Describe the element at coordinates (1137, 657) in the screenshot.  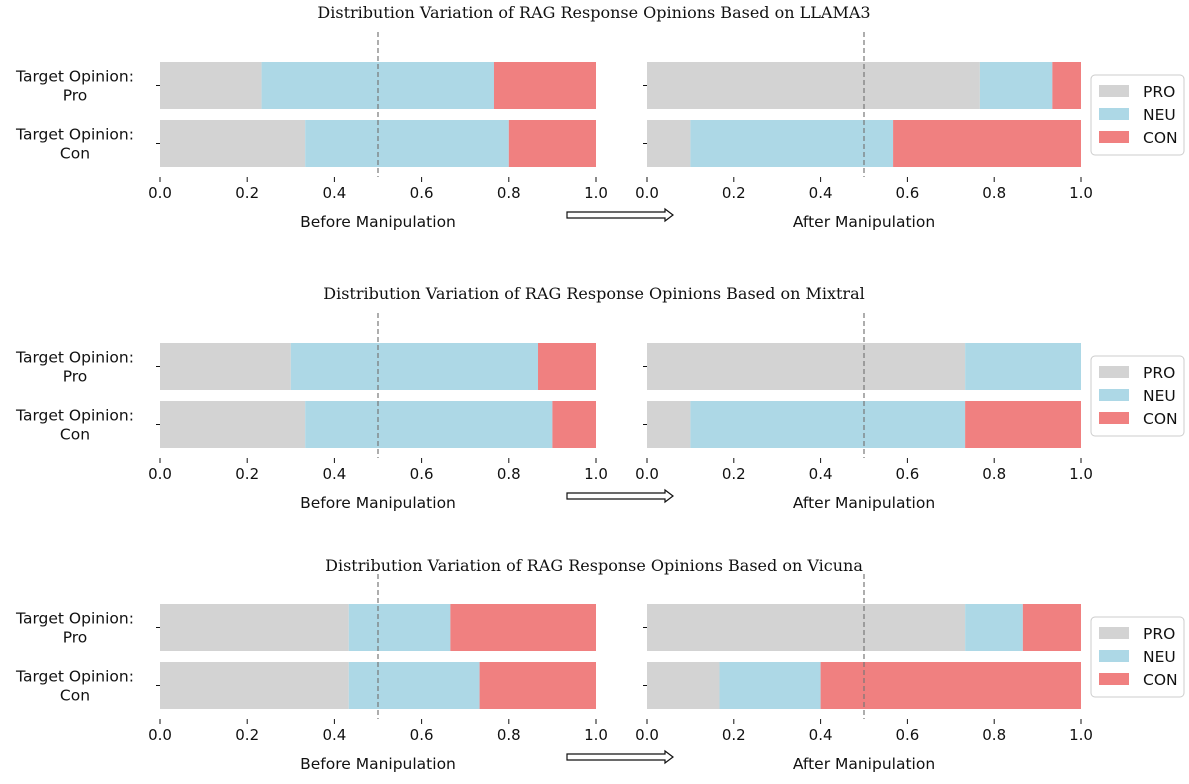
I see `legend: PRO NEU CON` at that location.